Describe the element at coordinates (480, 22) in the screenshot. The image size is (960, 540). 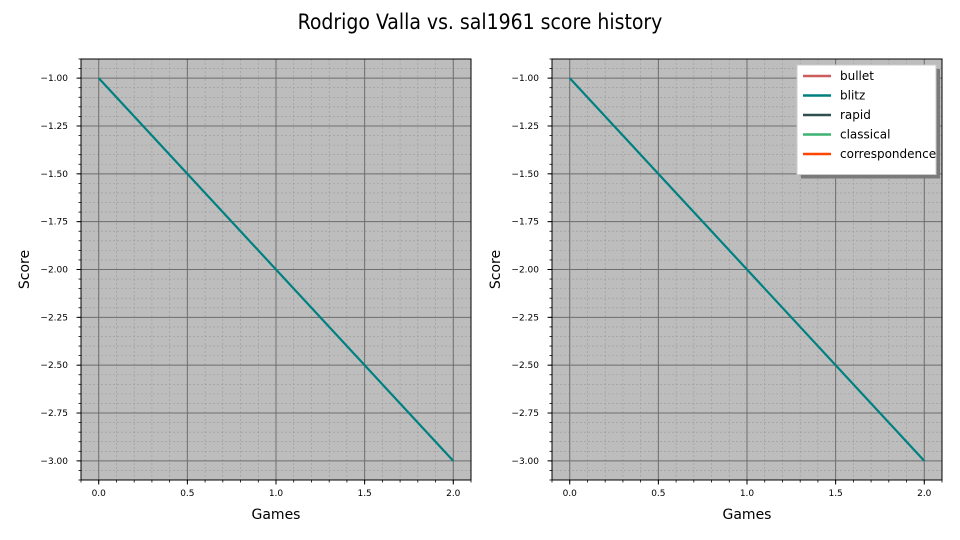
I see `chart-title: Rodrigo Valla vs. sal1961 score history` at that location.